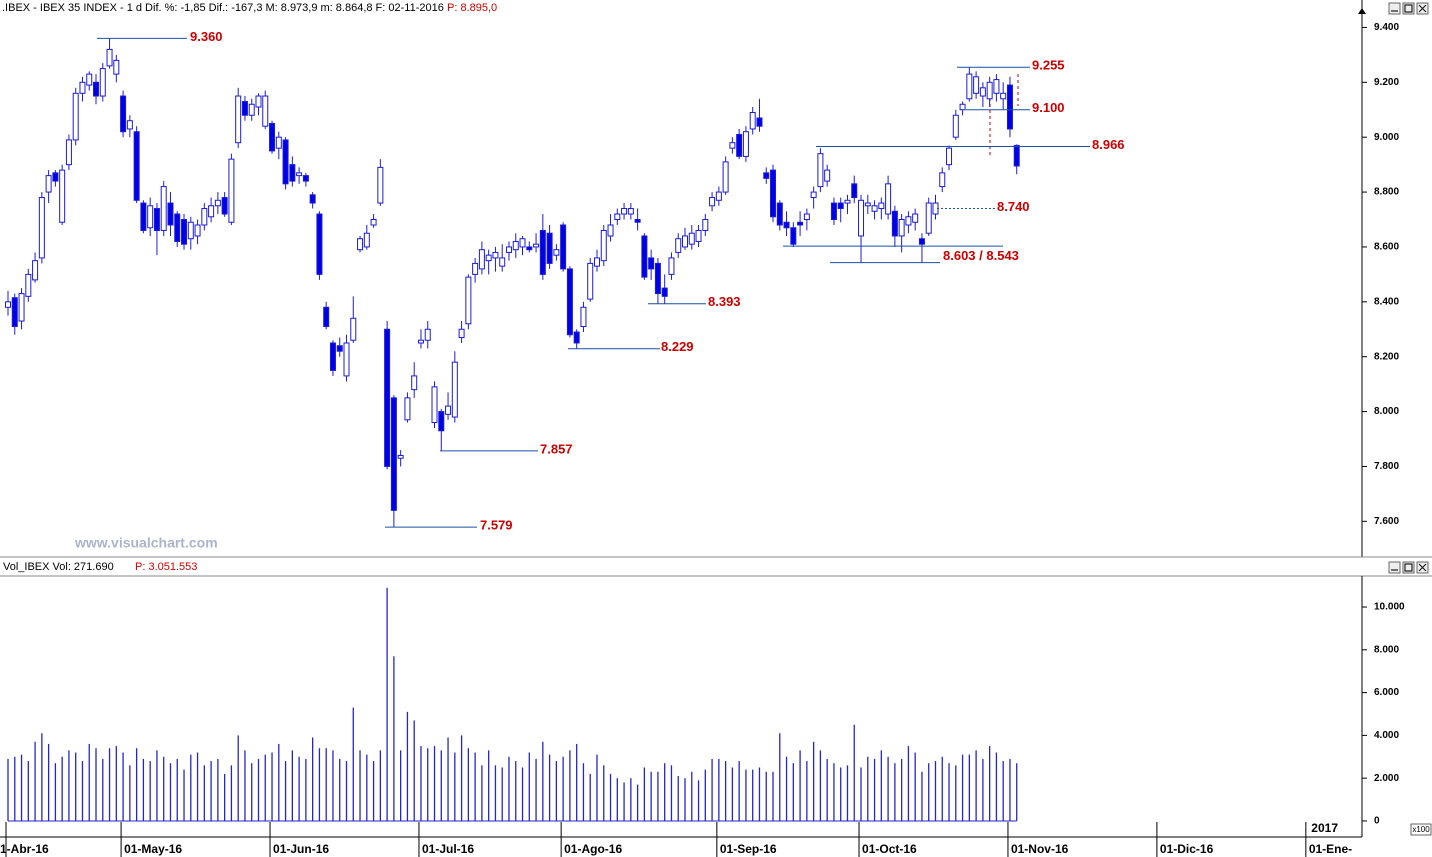 The height and width of the screenshot is (857, 1432). Describe the element at coordinates (1377, 821) in the screenshot. I see `y-tick-label: 0` at that location.